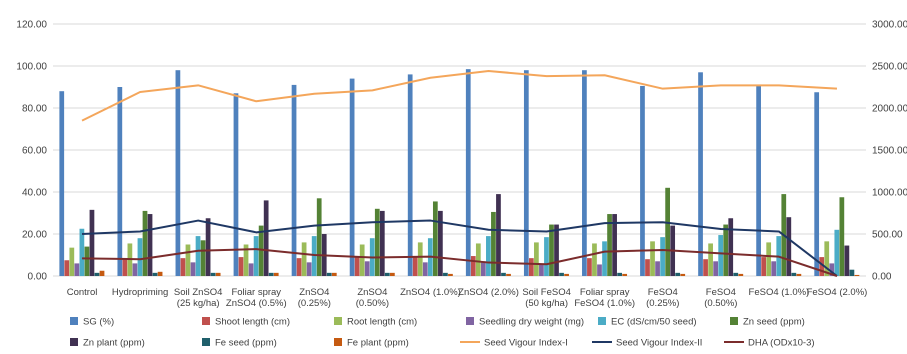 The height and width of the screenshot is (354, 907). What do you see at coordinates (430, 292) in the screenshot?
I see `category-label: ZnSO4 (1.0%)` at bounding box center [430, 292].